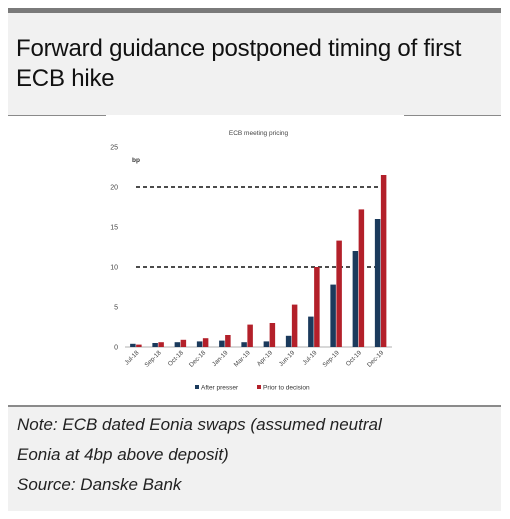 Image resolution: width=510 pixels, height=519 pixels. What do you see at coordinates (114, 268) in the screenshot?
I see `y-tick-label: 10` at bounding box center [114, 268].